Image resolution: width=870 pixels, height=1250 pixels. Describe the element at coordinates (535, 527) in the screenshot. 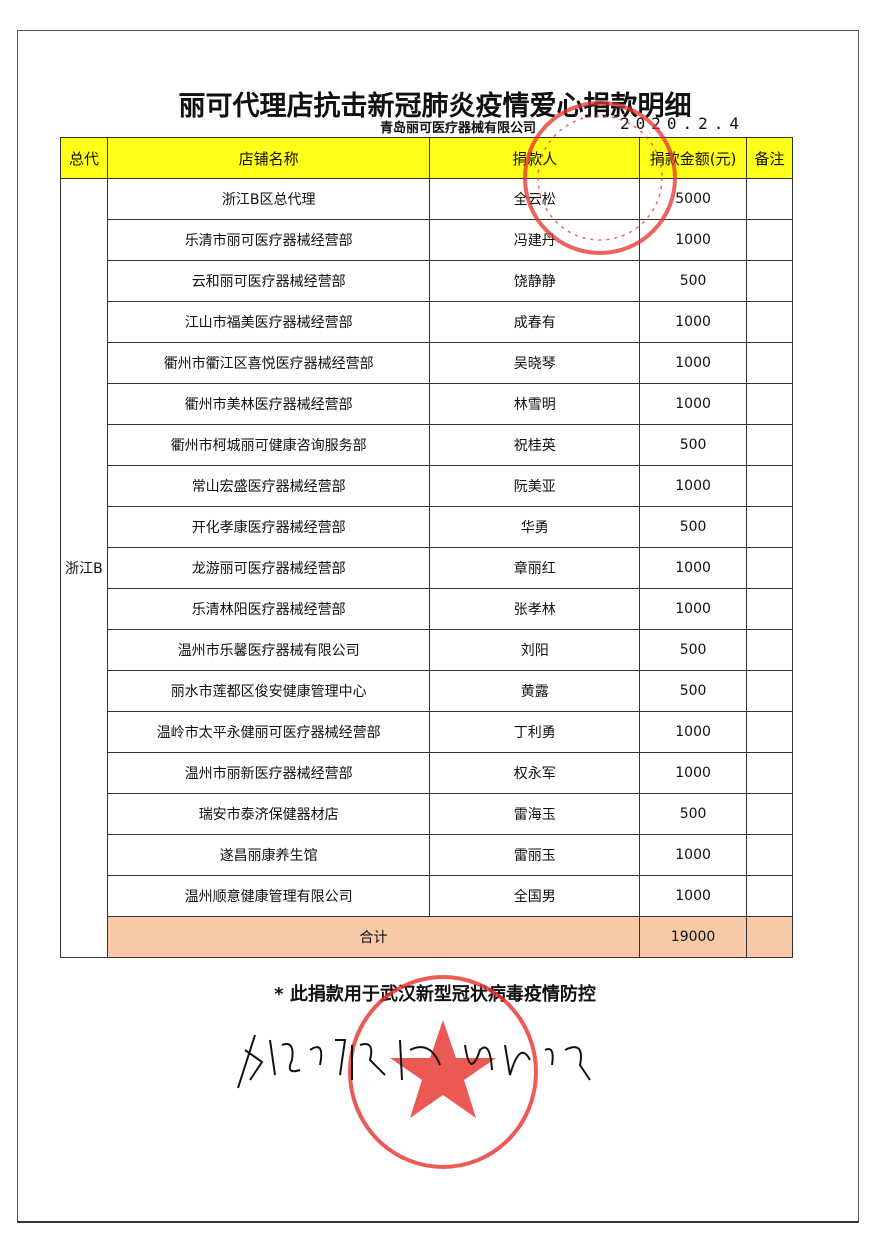

I see `donor-name: 华勇` at that location.